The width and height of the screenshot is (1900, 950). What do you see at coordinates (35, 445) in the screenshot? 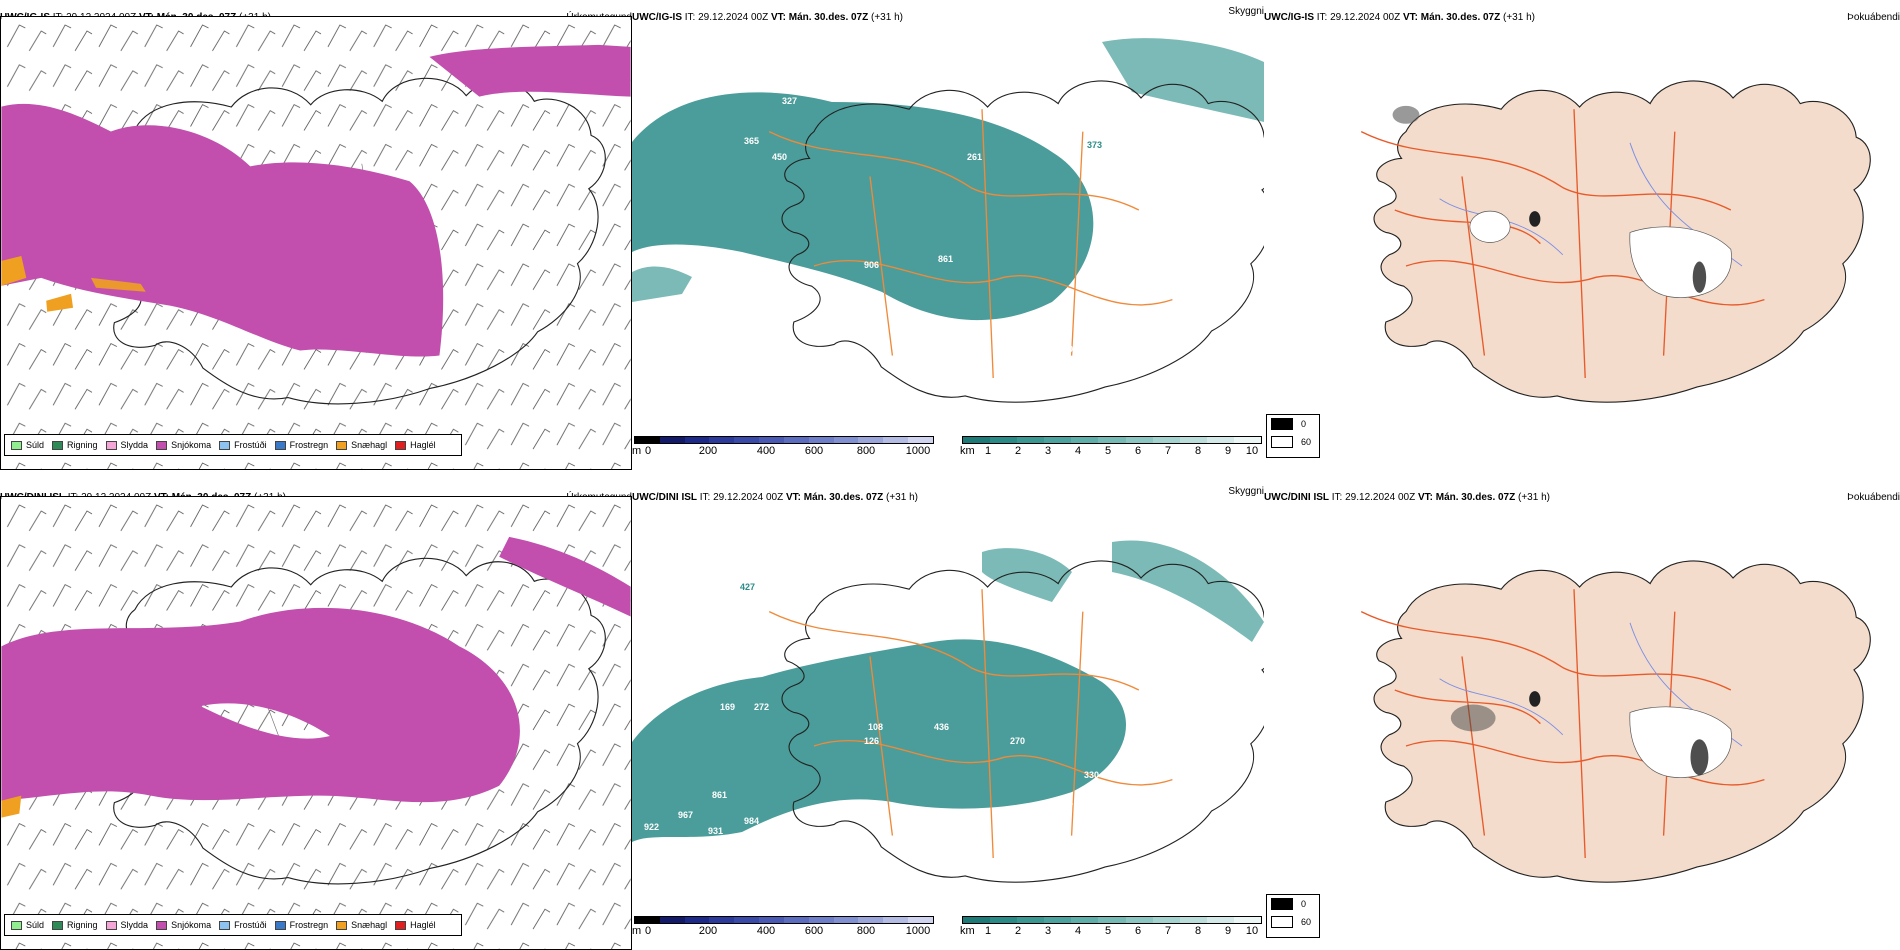
I see `legend-label: Súld` at bounding box center [35, 445].